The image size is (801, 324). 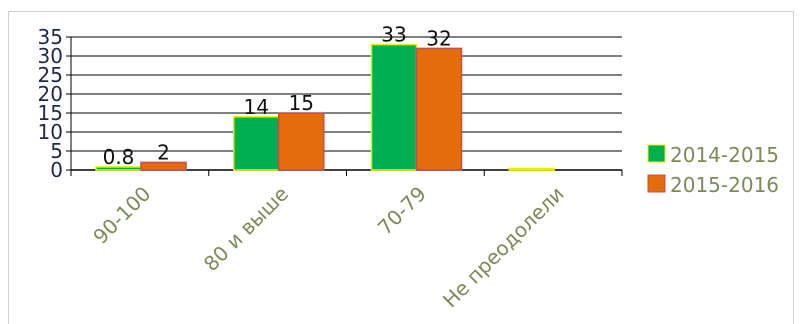 What do you see at coordinates (301, 103) in the screenshot?
I see `data-label: 15` at bounding box center [301, 103].